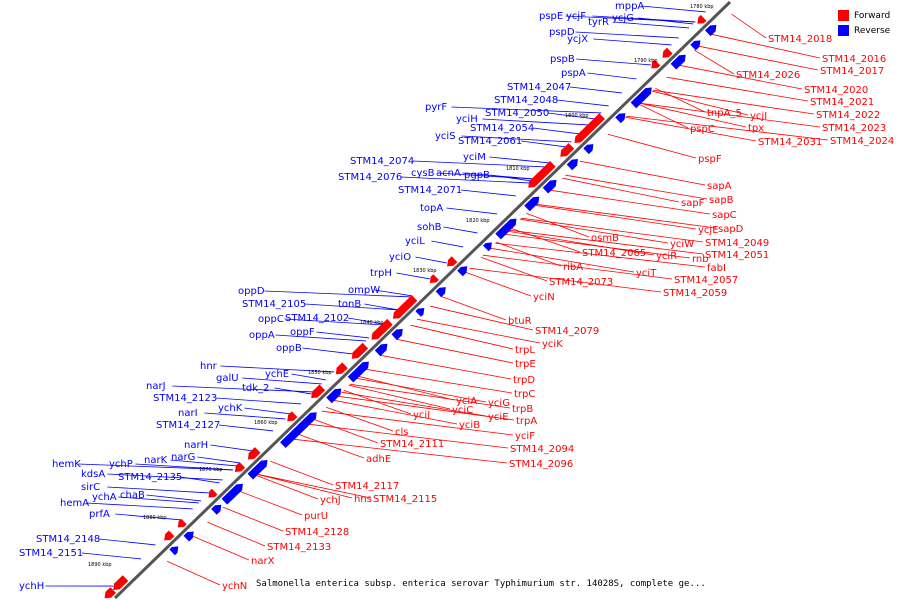 This screenshot has height=600, width=900. I want to click on gene-label-trph: trpH, so click(381, 273).